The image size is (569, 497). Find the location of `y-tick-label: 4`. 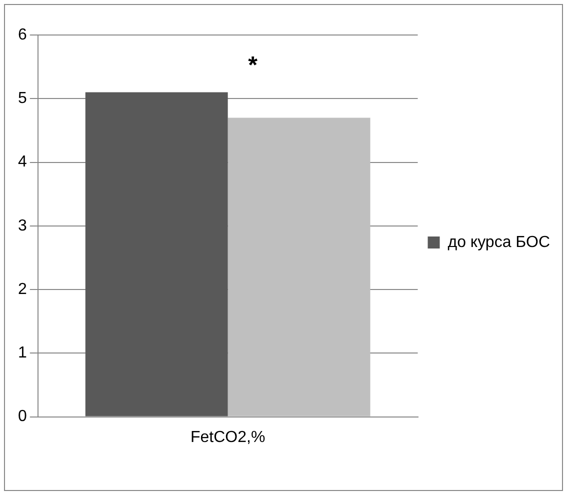

y-tick-label: 4 is located at coordinates (22, 162).